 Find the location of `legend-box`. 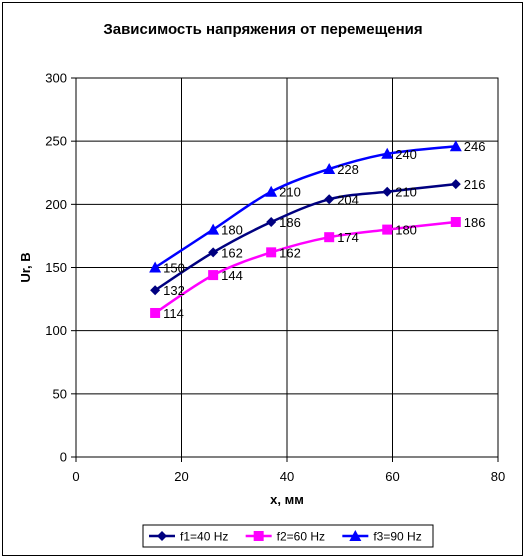

legend-box is located at coordinates (288, 536).